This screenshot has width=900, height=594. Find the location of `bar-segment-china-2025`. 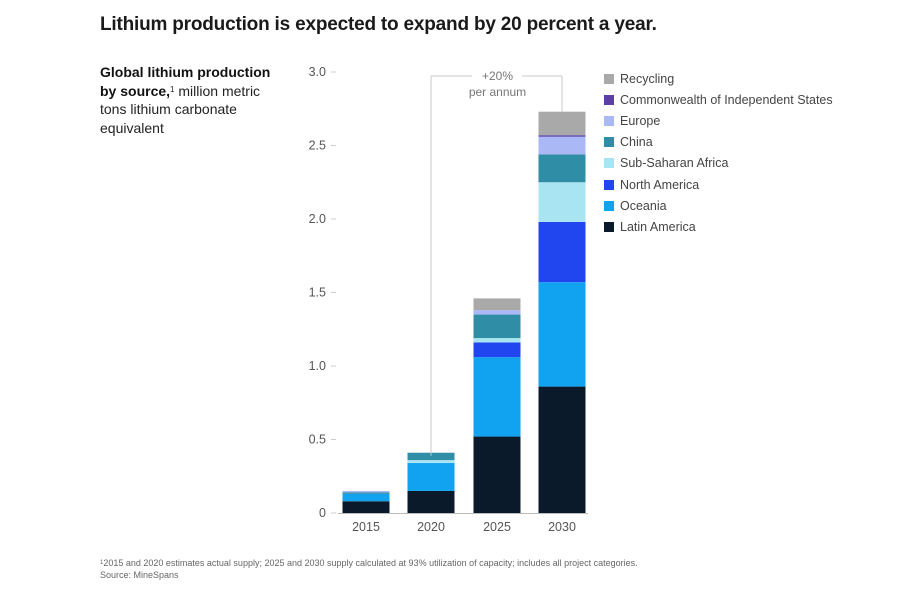

bar-segment-china-2025 is located at coordinates (497, 326).